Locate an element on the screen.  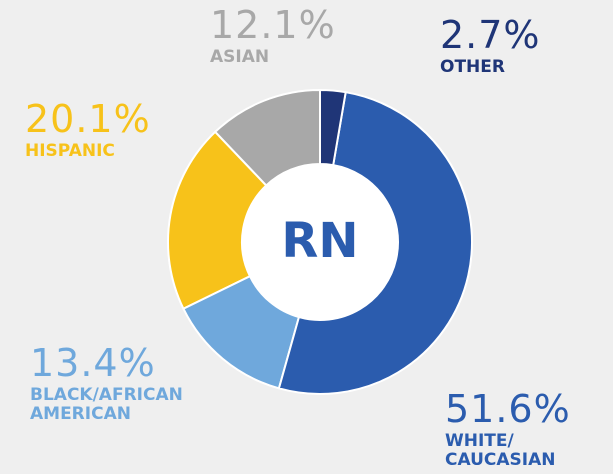
category-label: ASIAN is located at coordinates (240, 57).